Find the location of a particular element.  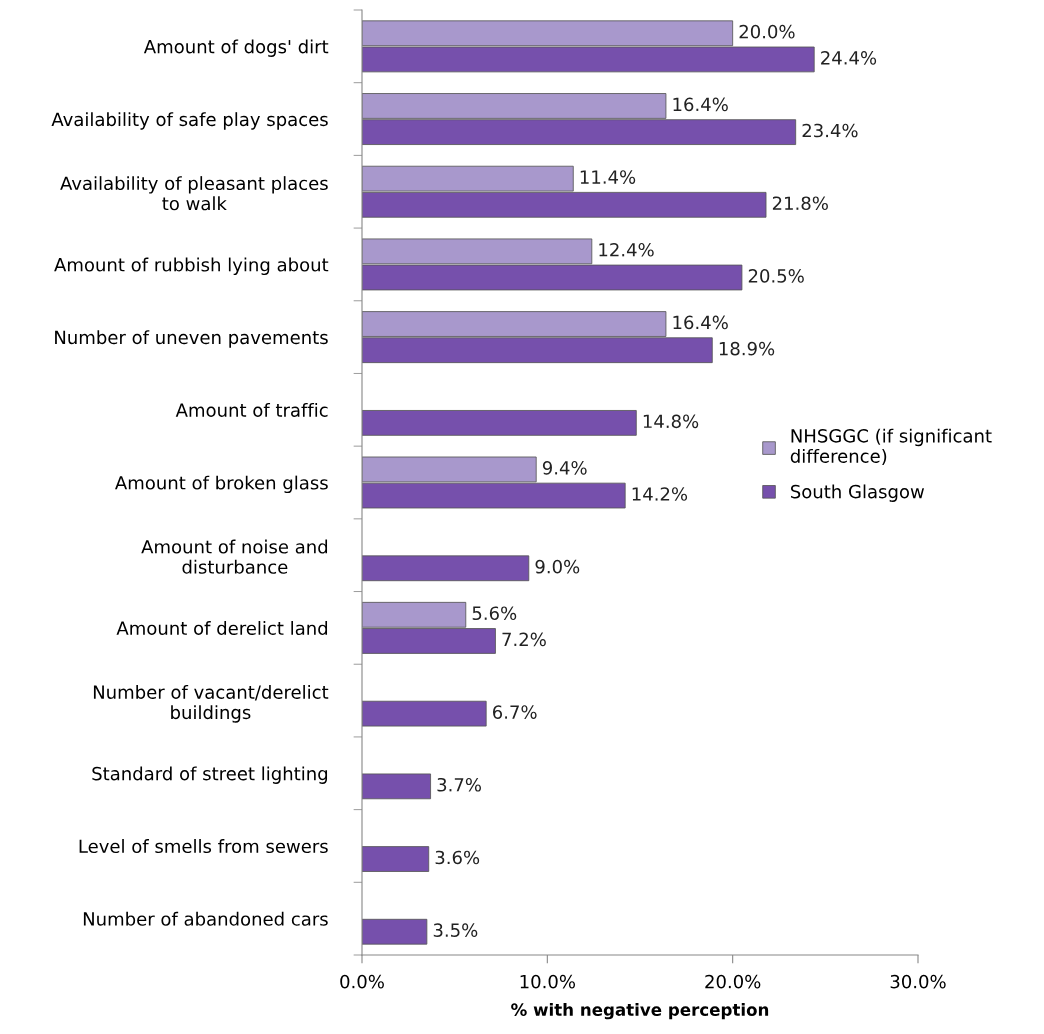

x-tick-label: 0.0% is located at coordinates (362, 981).